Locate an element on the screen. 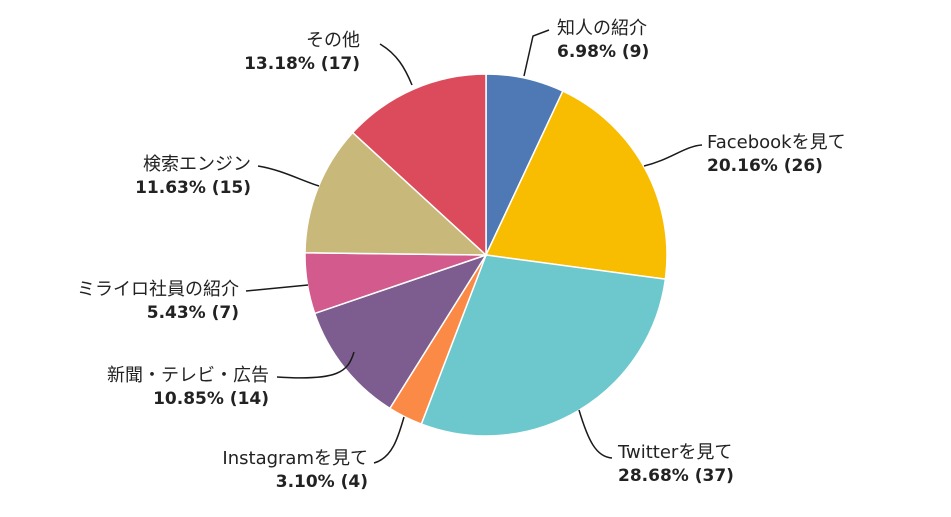 Image resolution: width=951 pixels, height=517 pixels. pie-slice-search is located at coordinates (396, 193).